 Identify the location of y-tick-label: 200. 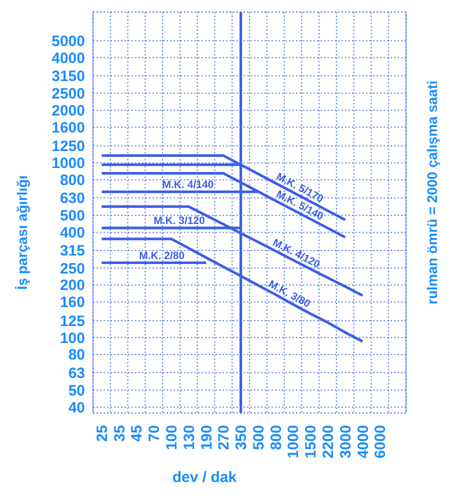
(72, 285).